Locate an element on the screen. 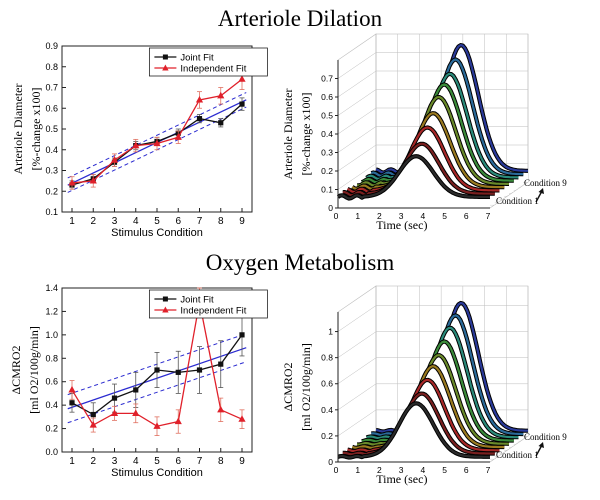  wave-fill is located at coordinates (414, 432).